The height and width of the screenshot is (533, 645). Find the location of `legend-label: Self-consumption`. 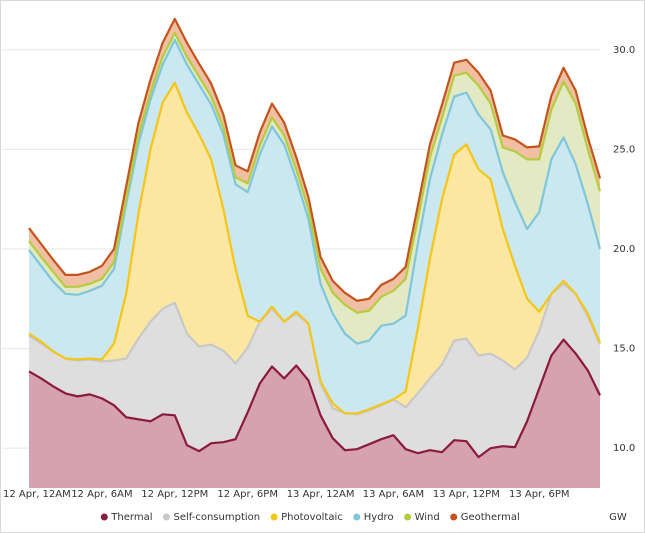

legend-label: Self-consumption is located at coordinates (216, 517).